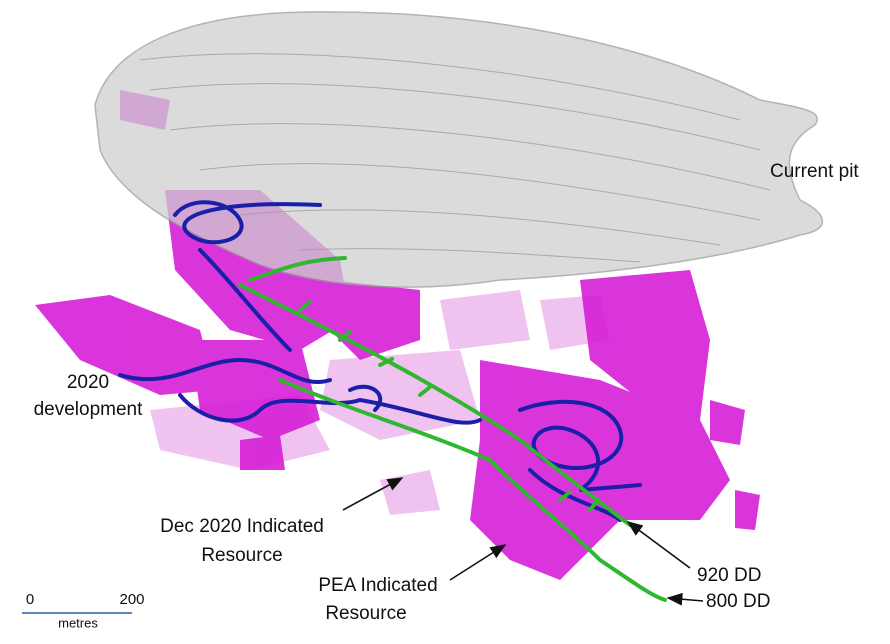 This screenshot has width=890, height=644. I want to click on label: 800 DD, so click(738, 601).